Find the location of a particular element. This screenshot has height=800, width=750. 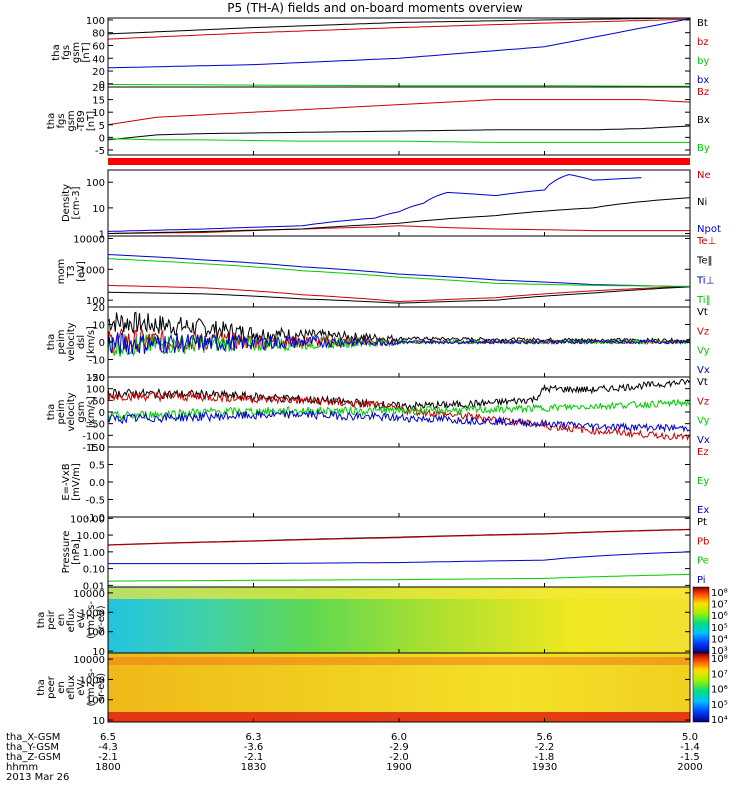

y-tick-label: 40 is located at coordinates (98, 59).